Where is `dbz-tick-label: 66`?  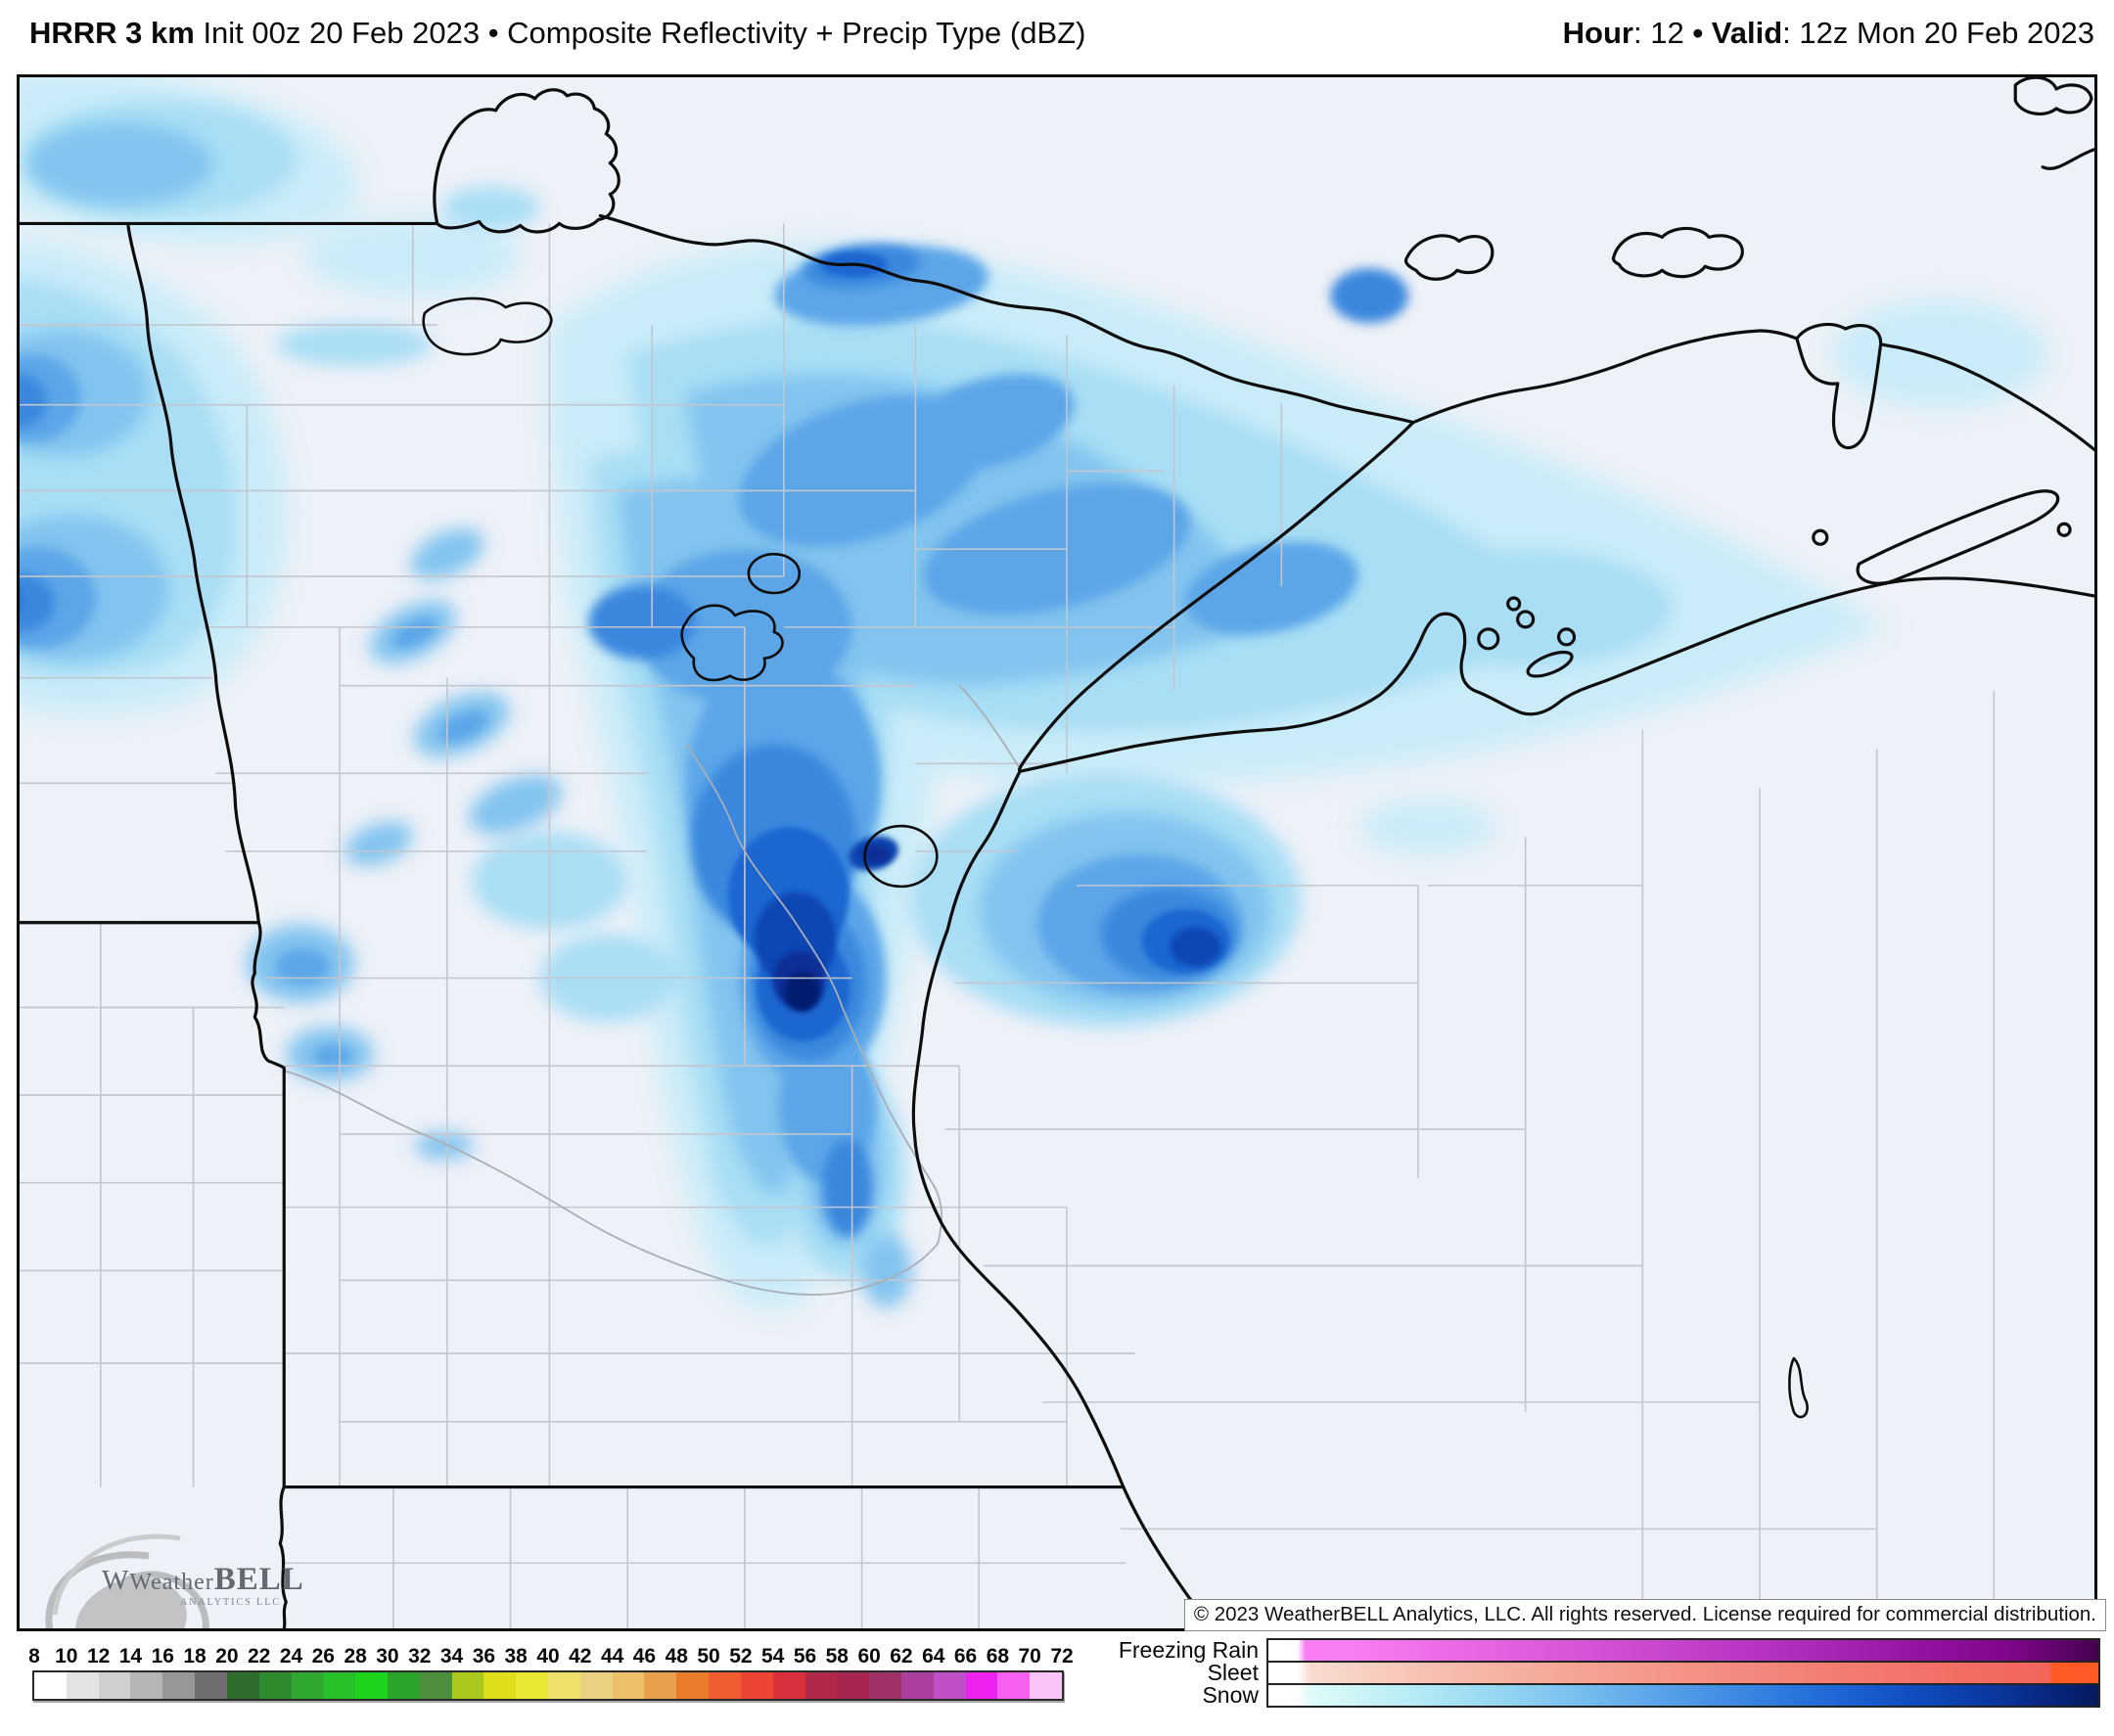 dbz-tick-label: 66 is located at coordinates (966, 1656).